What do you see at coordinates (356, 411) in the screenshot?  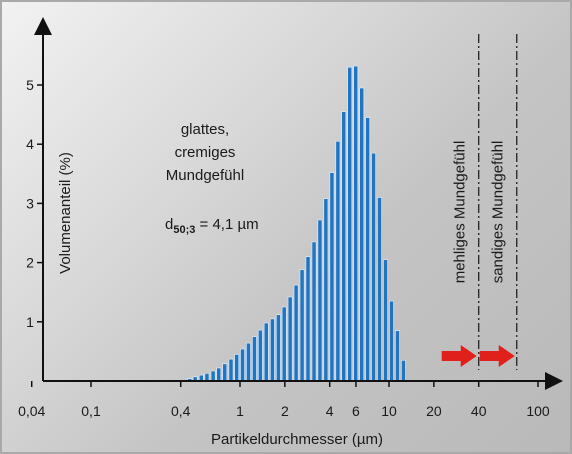 I see `x-tick-label: 6` at bounding box center [356, 411].